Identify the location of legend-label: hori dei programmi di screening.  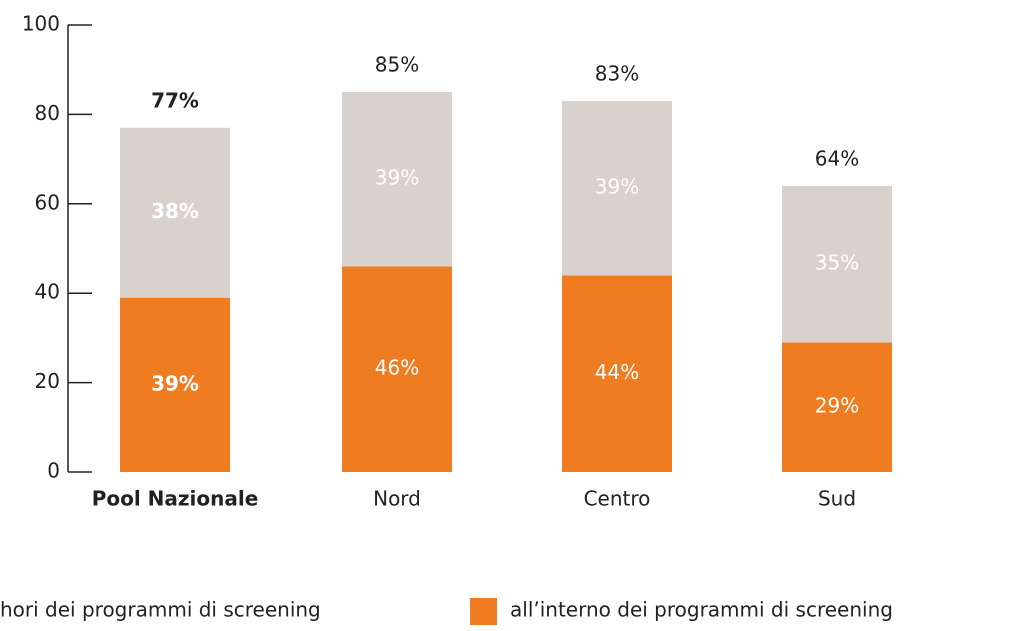
(160, 610).